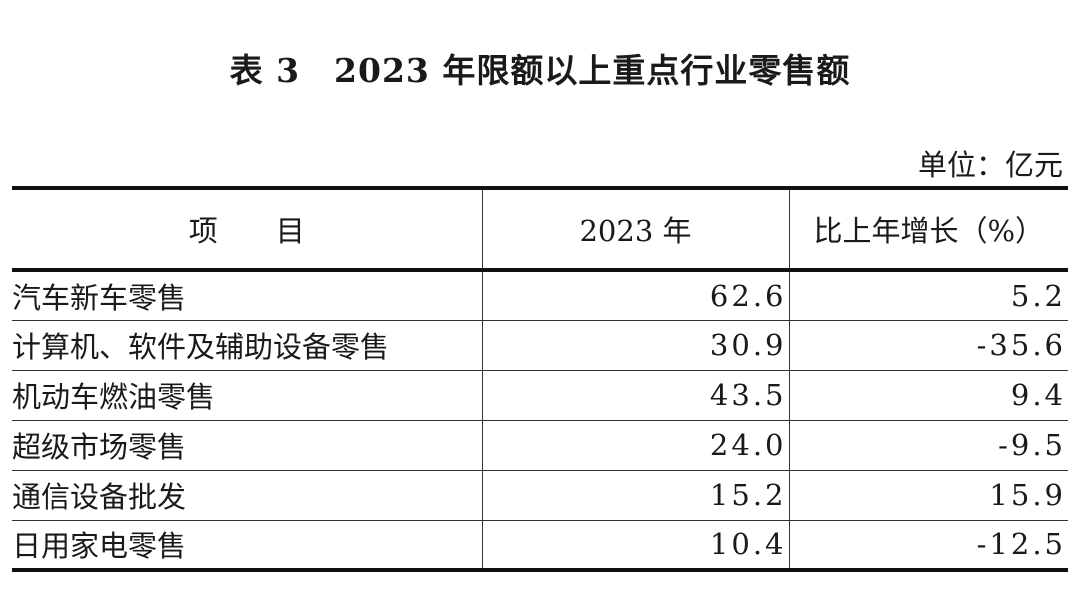  I want to click on row-growth: 15.9, so click(928, 495).